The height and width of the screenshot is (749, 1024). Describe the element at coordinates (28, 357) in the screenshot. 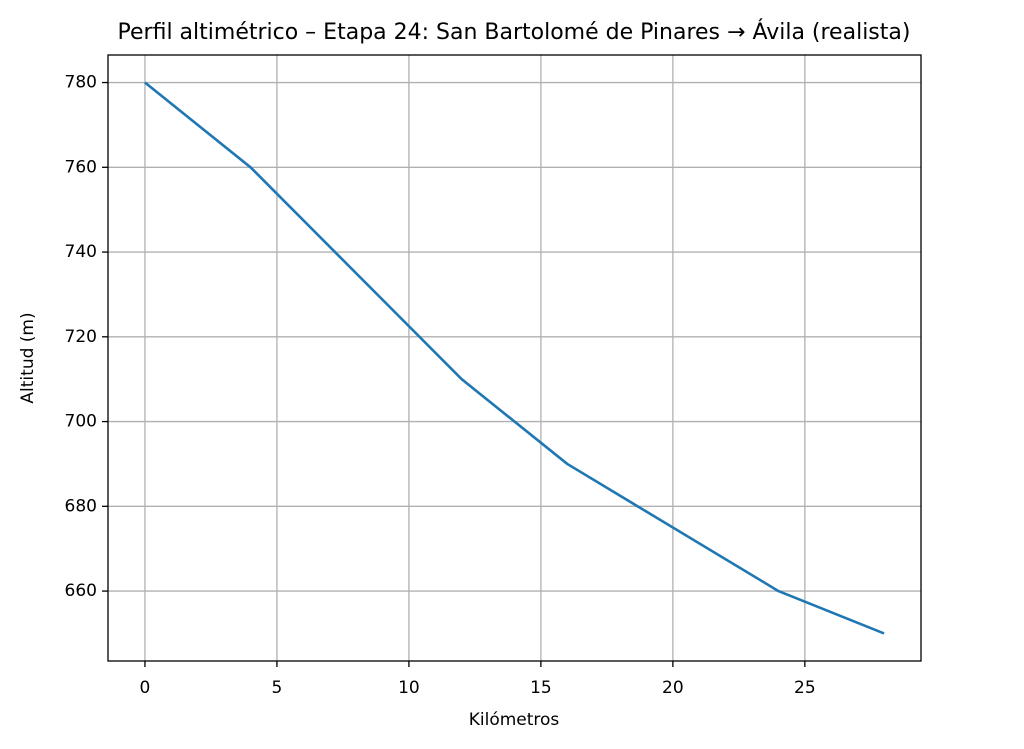

I see `y-axis-label: Altitud (m)` at that location.